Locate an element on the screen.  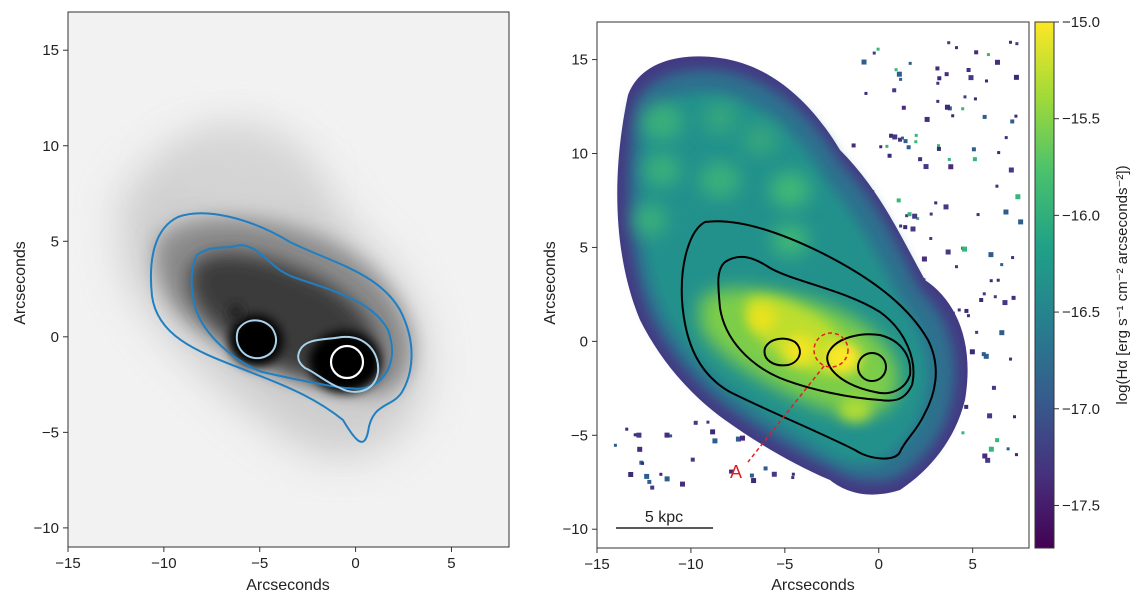
left-y-tick-label: 0 is located at coordinates (55, 337).